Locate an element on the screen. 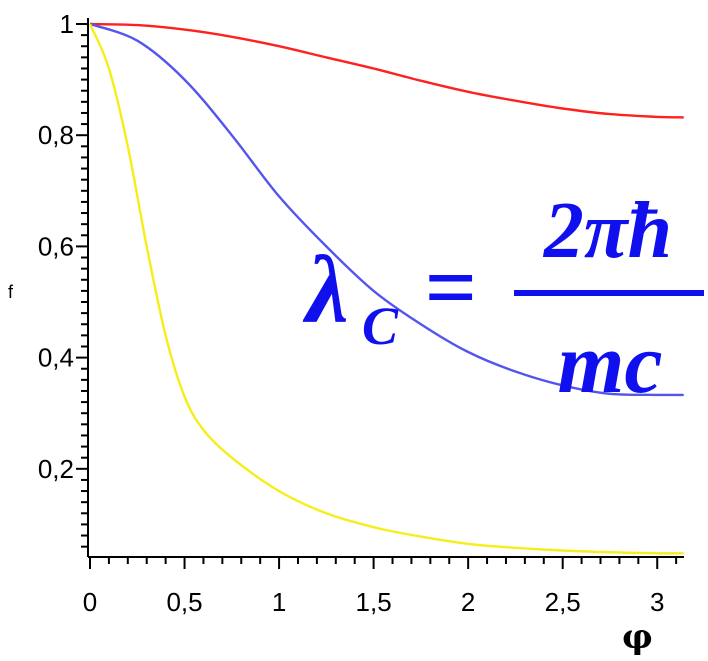 This screenshot has height=661, width=708. x-axis-label: φ is located at coordinates (637, 637).